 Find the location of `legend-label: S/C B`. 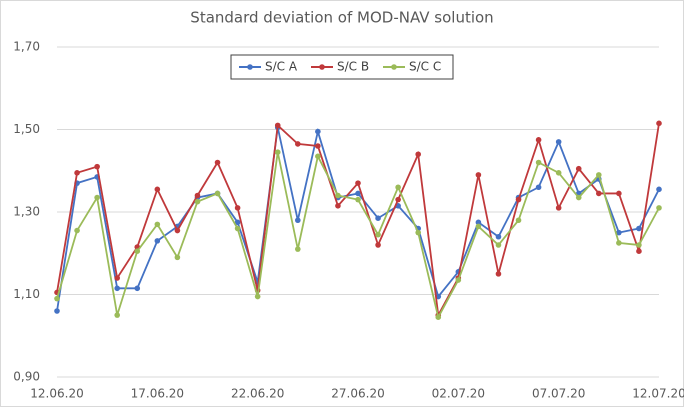

legend-label: S/C B is located at coordinates (353, 67).